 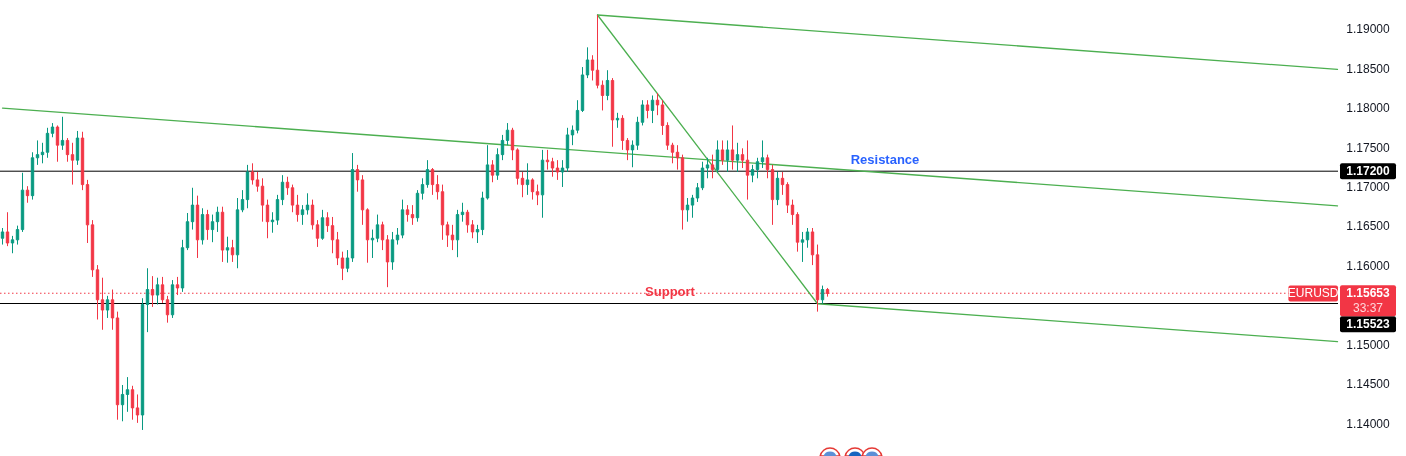 What do you see at coordinates (1368, 344) in the screenshot?
I see `y-tick-label: 1.15000` at bounding box center [1368, 344].